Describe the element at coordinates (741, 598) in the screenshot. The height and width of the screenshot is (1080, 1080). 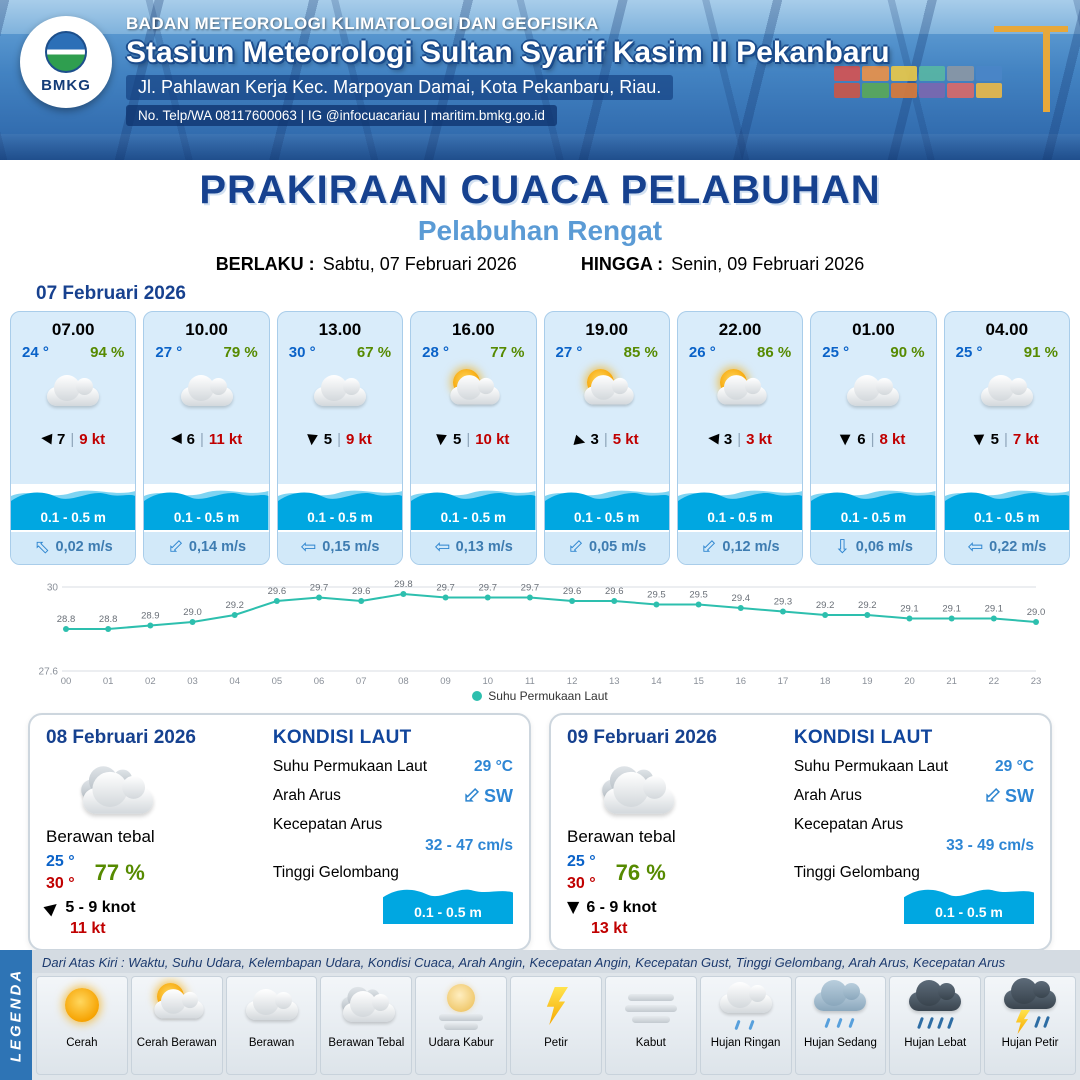
I see `svg-text: 29.4` at that location.